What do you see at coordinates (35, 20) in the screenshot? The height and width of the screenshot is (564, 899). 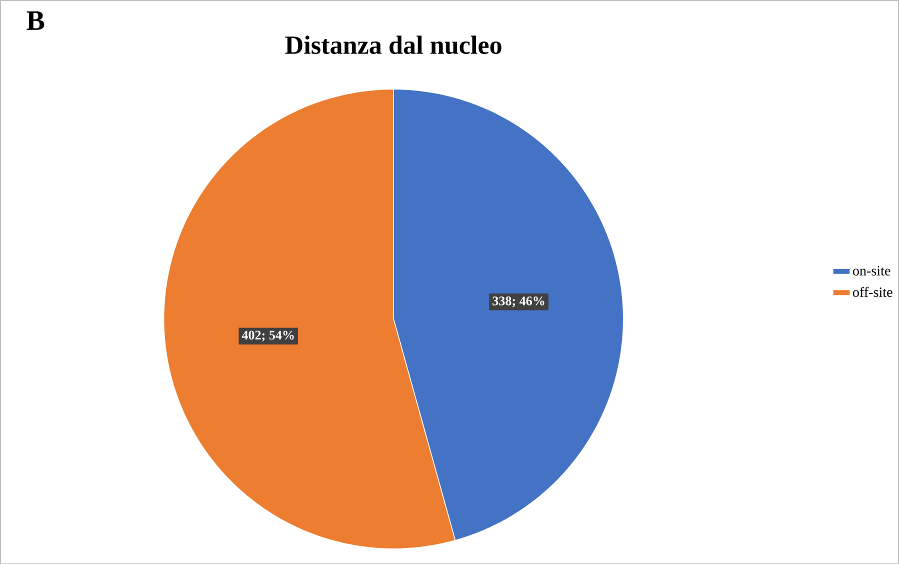 I see `text: B` at bounding box center [35, 20].